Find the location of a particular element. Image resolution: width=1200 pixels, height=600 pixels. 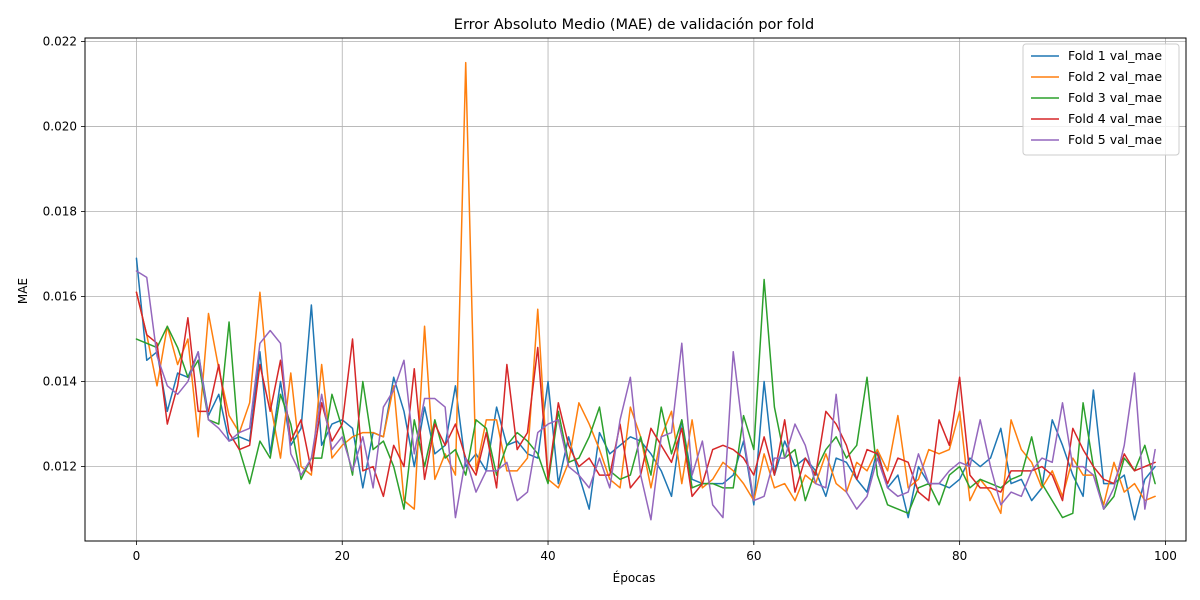

y-tick-label: 0.016 is located at coordinates (60, 297).